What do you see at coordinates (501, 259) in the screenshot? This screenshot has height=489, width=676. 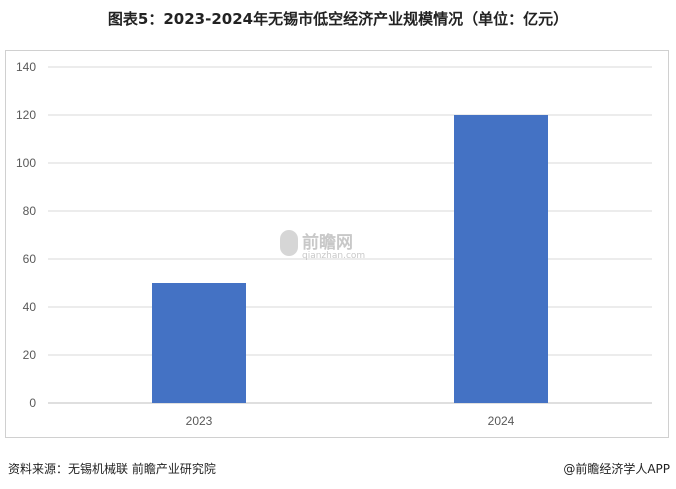 I see `bar-2024` at bounding box center [501, 259].